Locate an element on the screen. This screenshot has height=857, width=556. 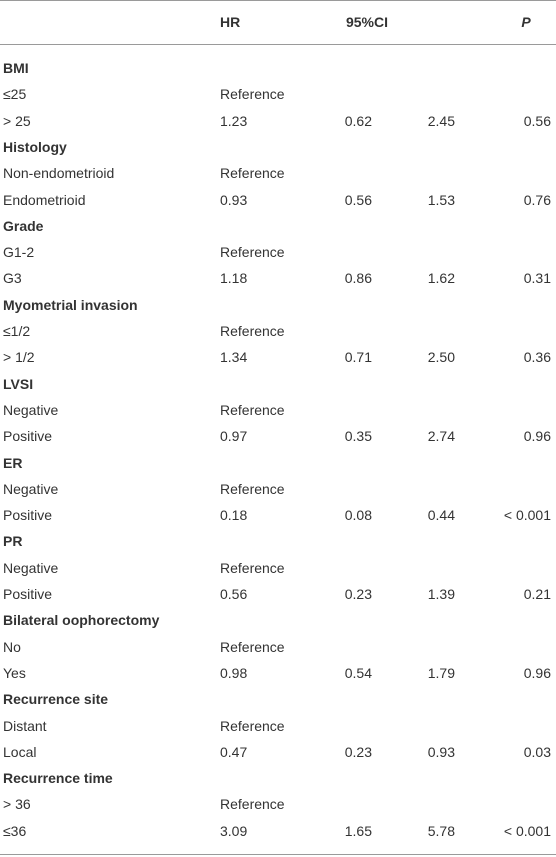
hr-cell: 1.23 is located at coordinates (234, 120).